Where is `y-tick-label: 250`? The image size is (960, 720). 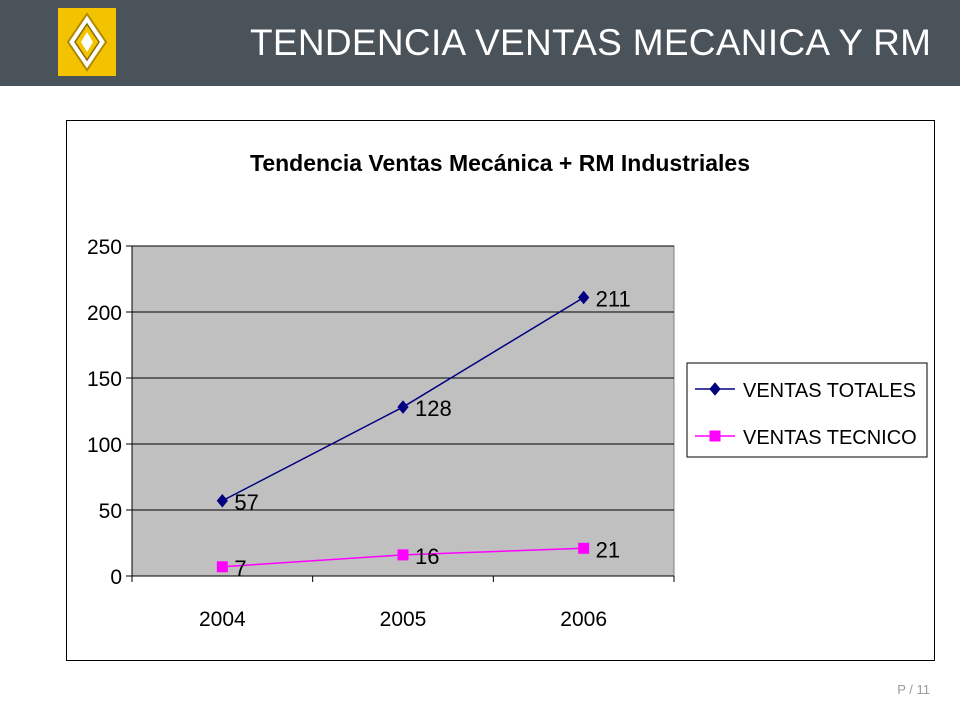 y-tick-label: 250 is located at coordinates (104, 247).